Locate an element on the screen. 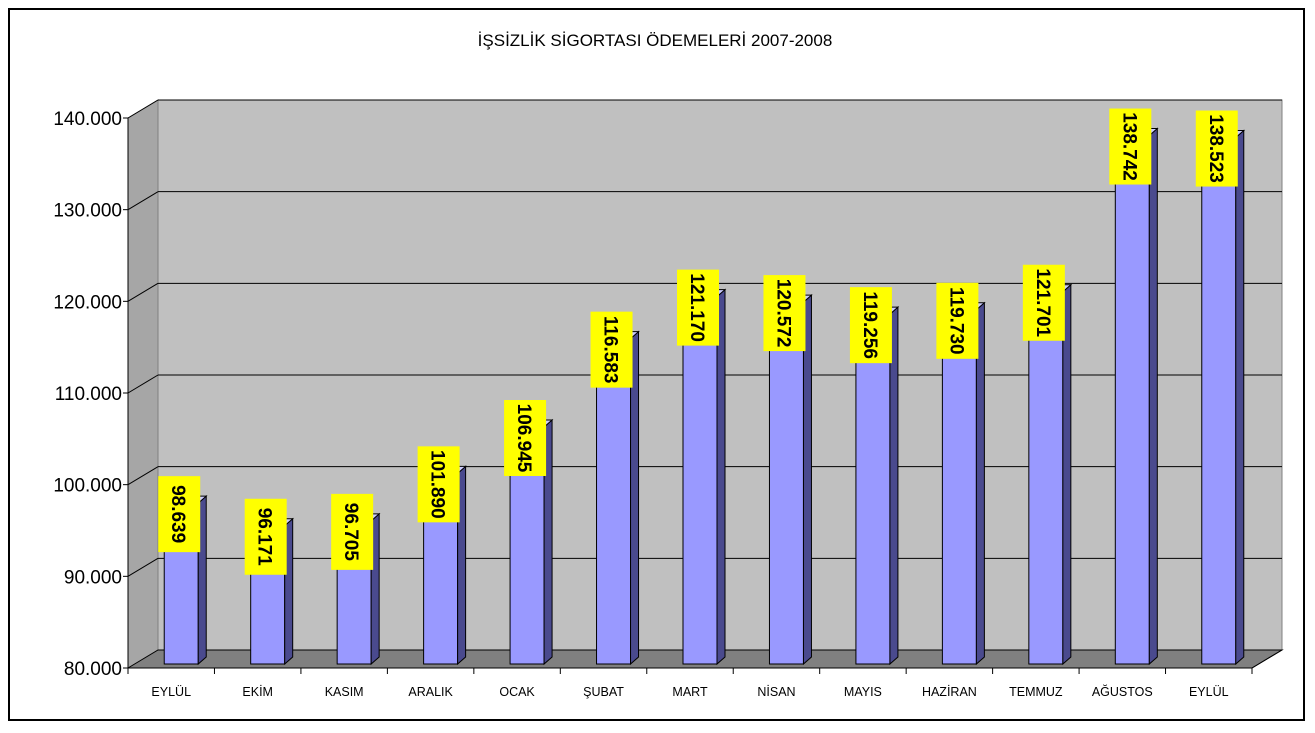 The height and width of the screenshot is (733, 1315). data-label: 116.583 is located at coordinates (610, 350).